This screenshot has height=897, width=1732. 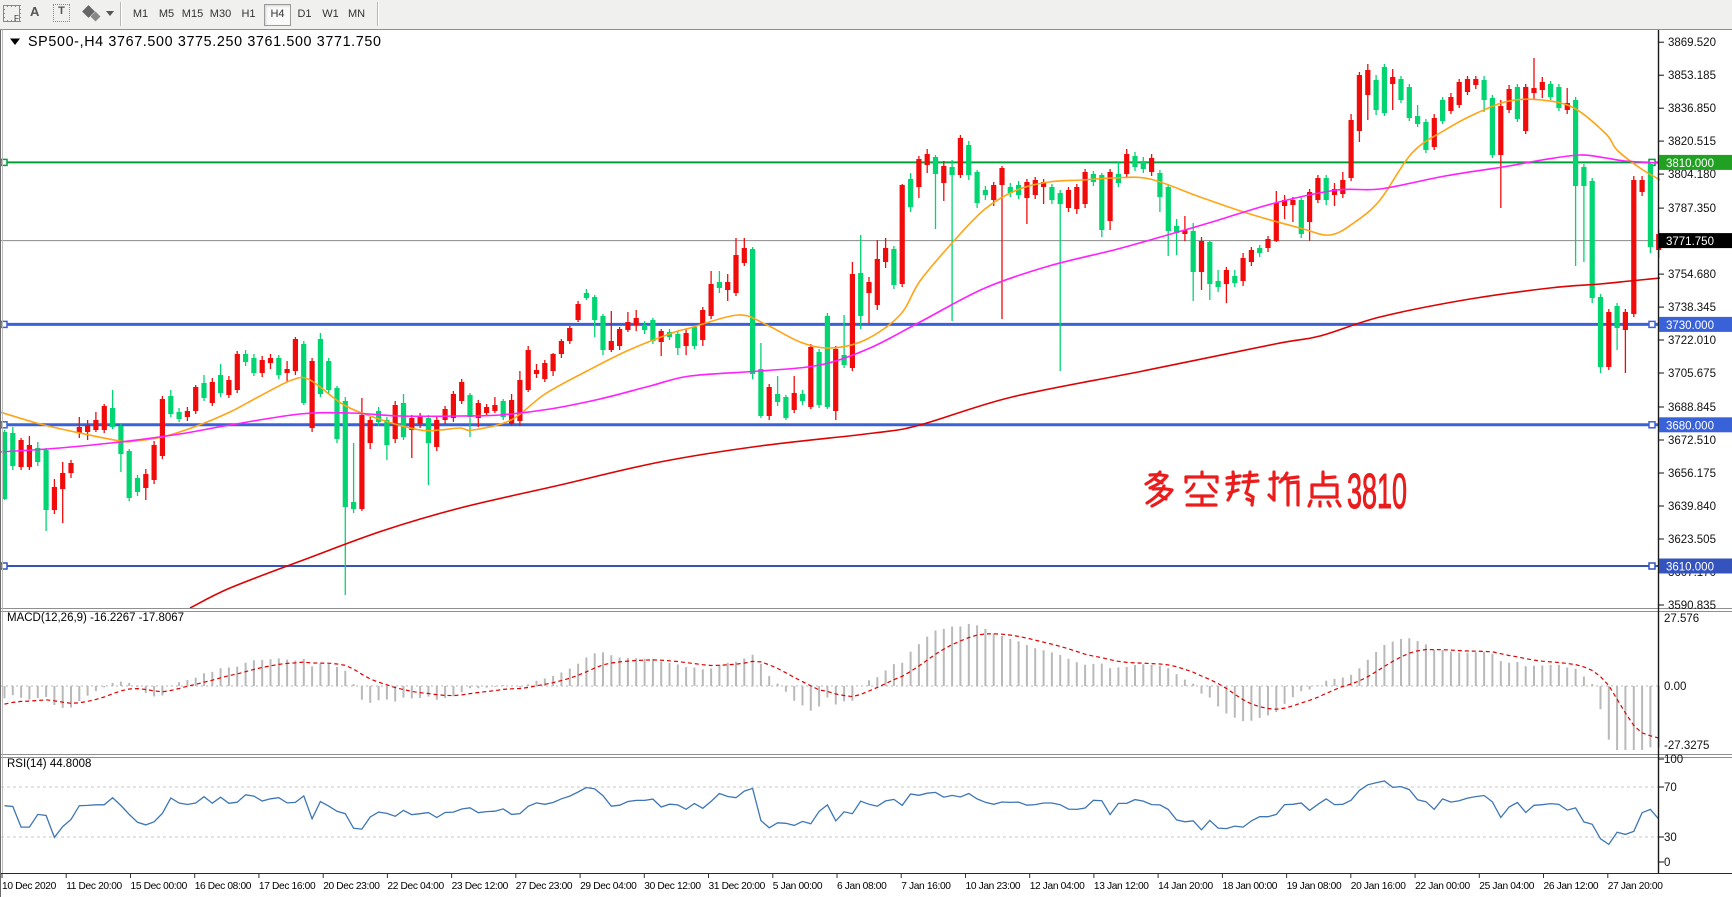 I want to click on svg-text: 20 Dec 23:00, so click(x=351, y=886).